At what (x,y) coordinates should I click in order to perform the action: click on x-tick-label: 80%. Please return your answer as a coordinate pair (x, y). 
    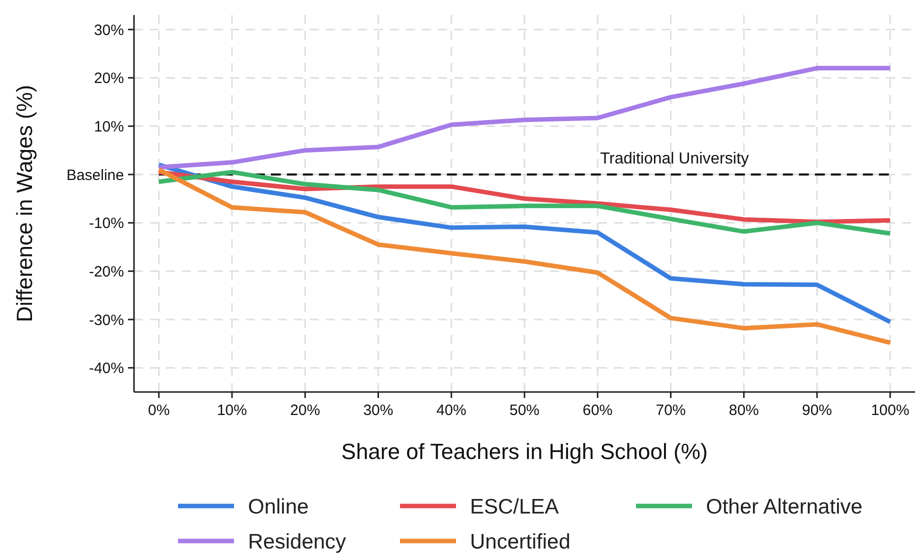
    Looking at the image, I should click on (743, 410).